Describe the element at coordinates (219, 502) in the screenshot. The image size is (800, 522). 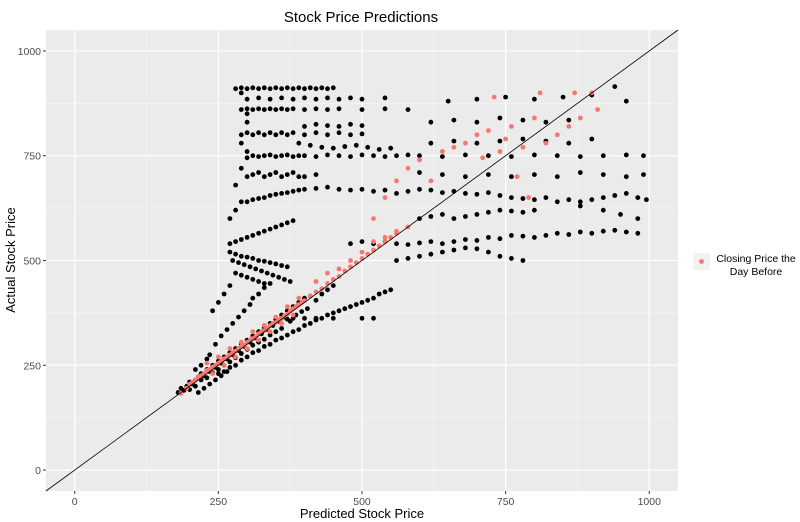
I see `x-tick-label: 250` at that location.